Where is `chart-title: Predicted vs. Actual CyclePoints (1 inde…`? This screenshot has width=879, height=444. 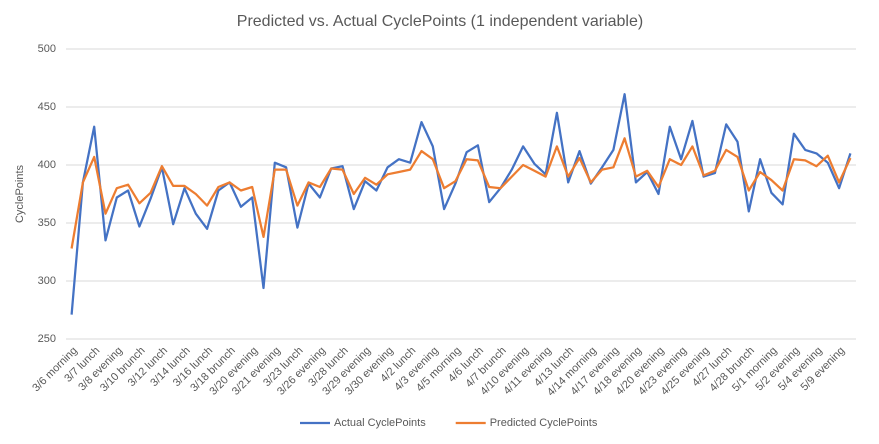 chart-title: Predicted vs. Actual CyclePoints (1 inde… is located at coordinates (440, 21).